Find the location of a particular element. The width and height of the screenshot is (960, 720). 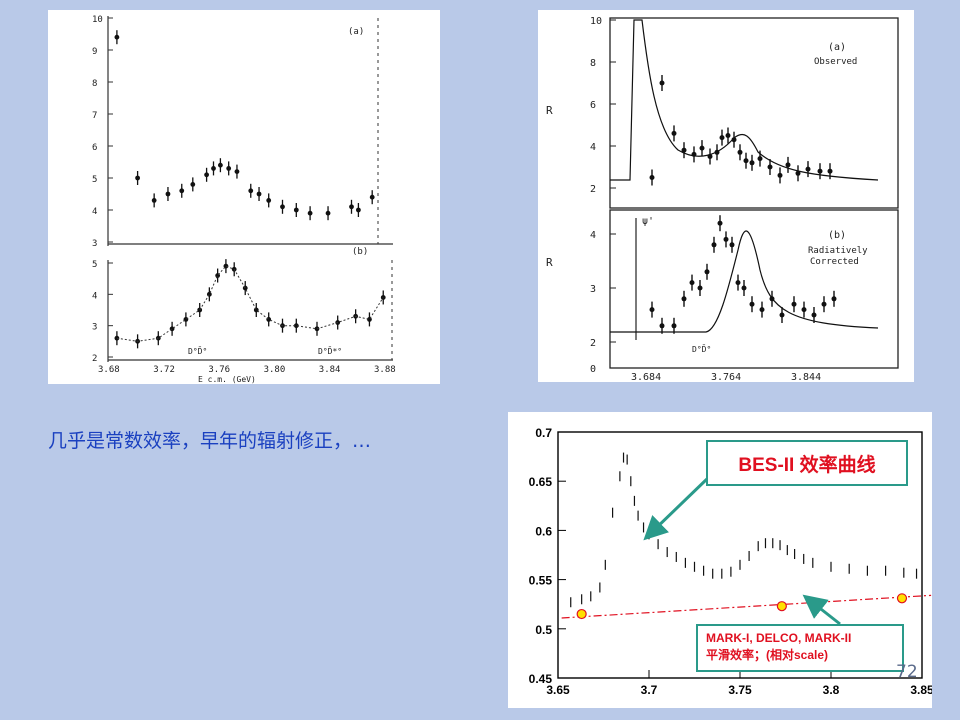

right-a-ytick: 4 is located at coordinates (593, 147).